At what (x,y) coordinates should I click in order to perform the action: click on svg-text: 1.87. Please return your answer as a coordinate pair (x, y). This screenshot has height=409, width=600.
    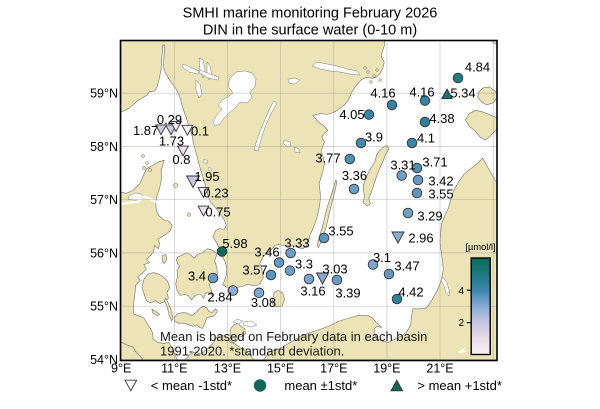
    Looking at the image, I should click on (145, 130).